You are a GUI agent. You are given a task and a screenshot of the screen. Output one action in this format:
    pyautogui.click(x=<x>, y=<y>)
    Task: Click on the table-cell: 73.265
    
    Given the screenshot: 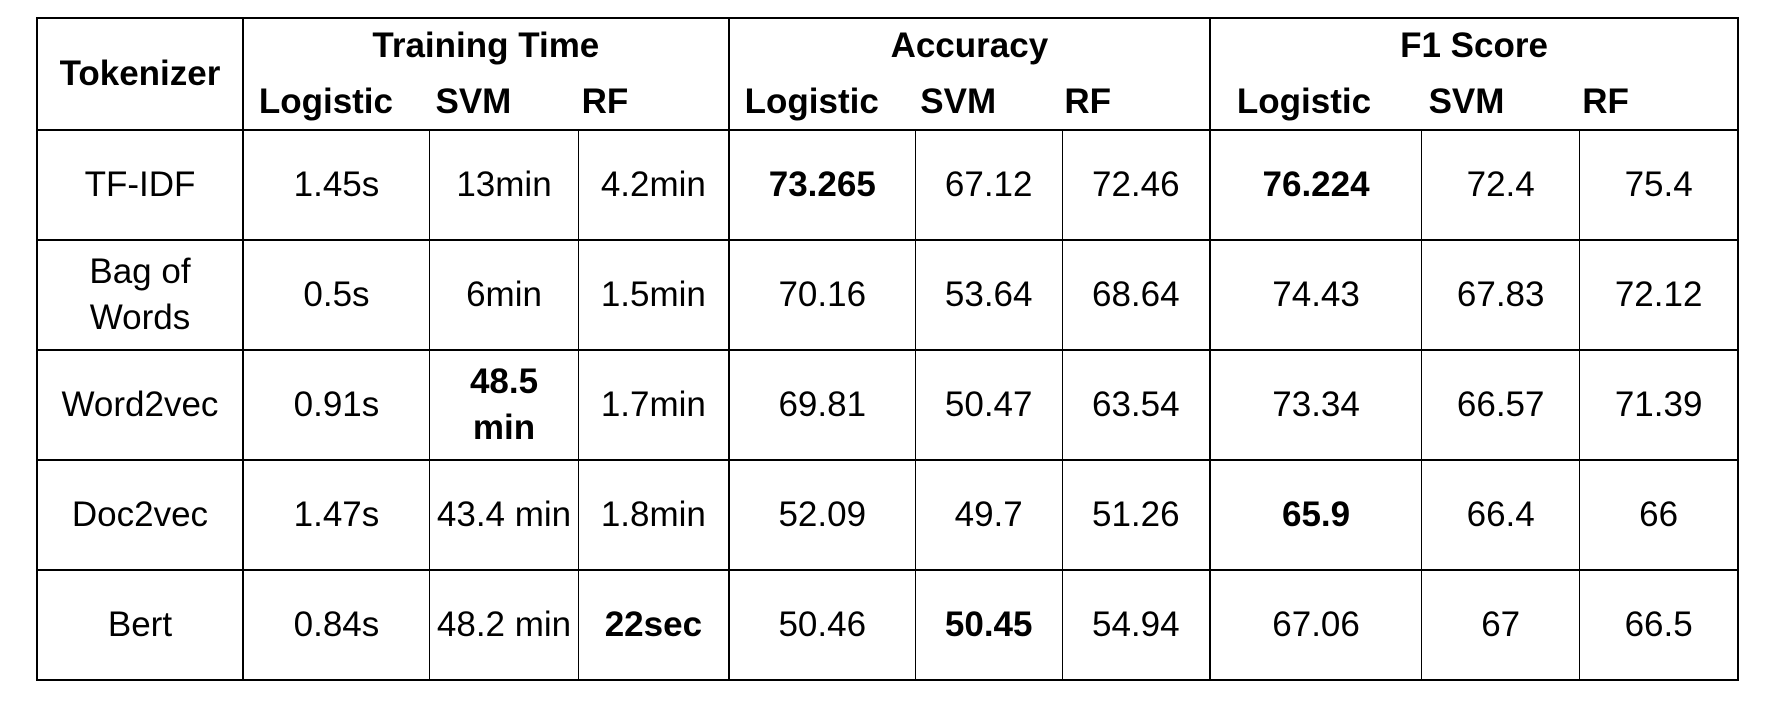 What is the action you would take?
    pyautogui.click(x=821, y=185)
    